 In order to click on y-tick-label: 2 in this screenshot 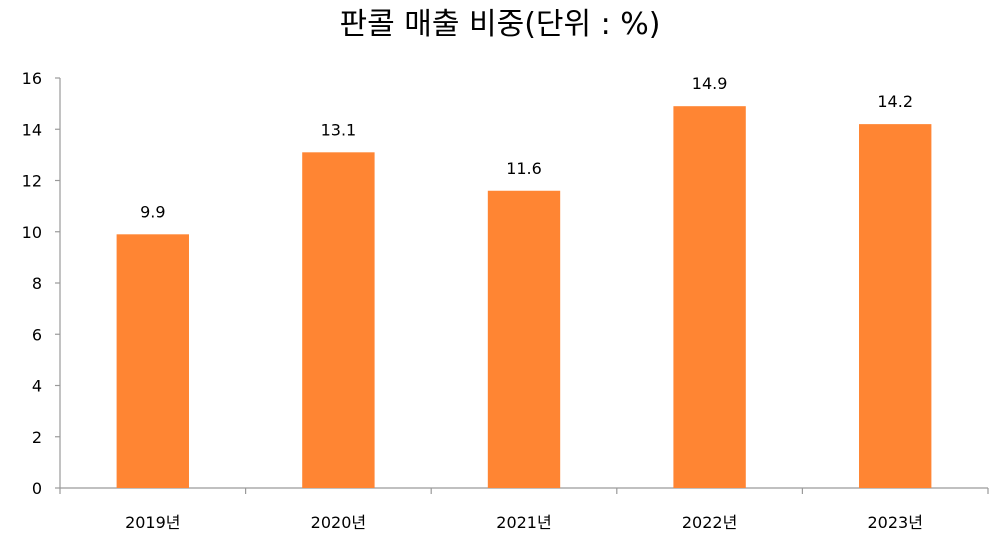, I will do `click(37, 437)`.